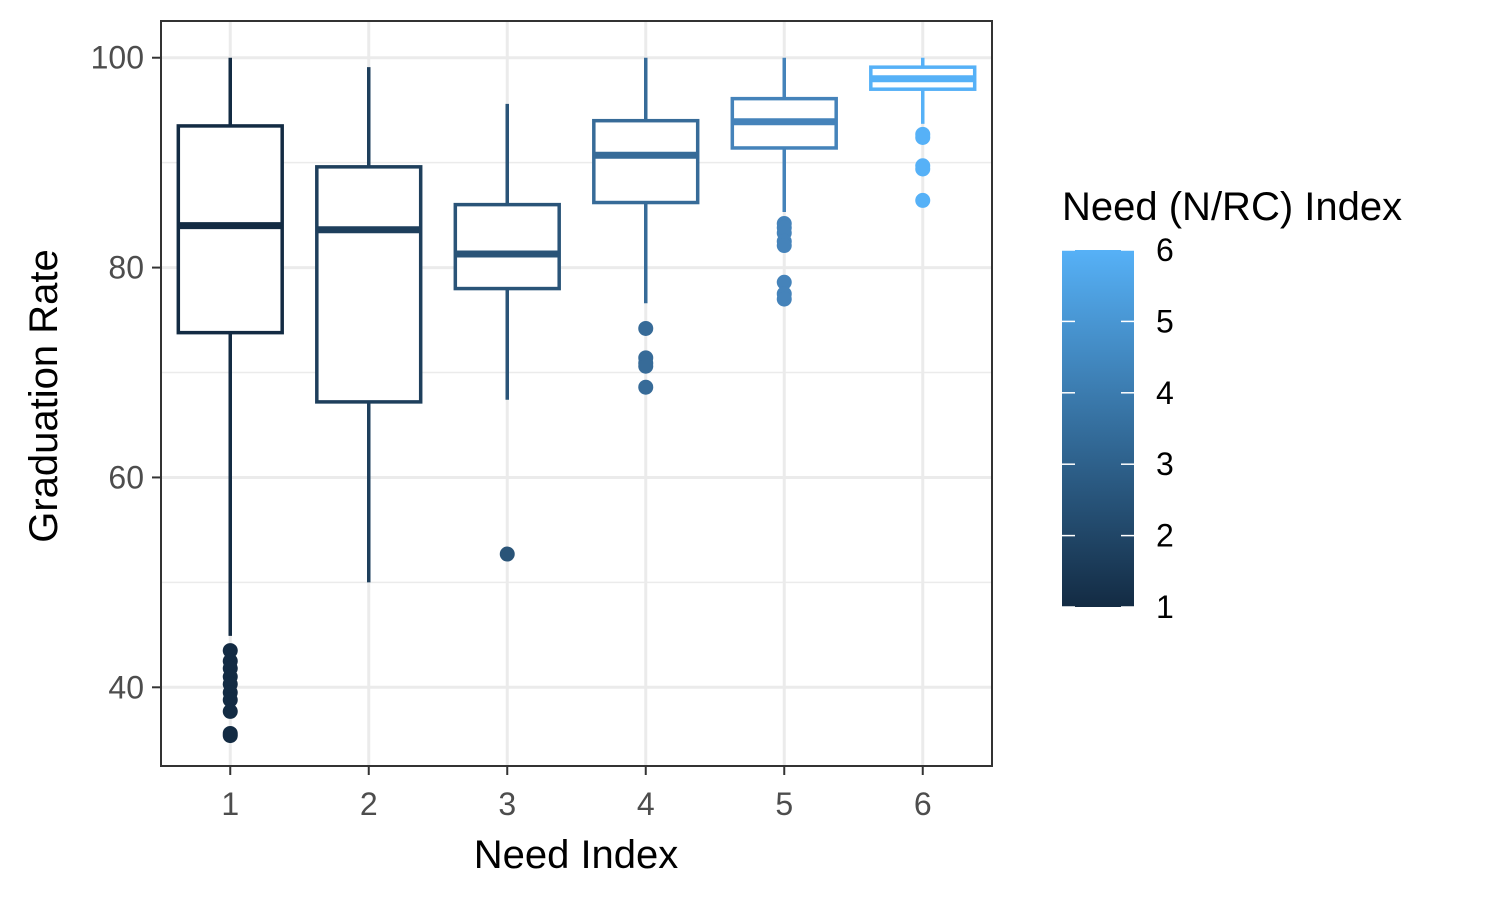  Describe the element at coordinates (1098, 428) in the screenshot. I see `legend-colorbar` at that location.